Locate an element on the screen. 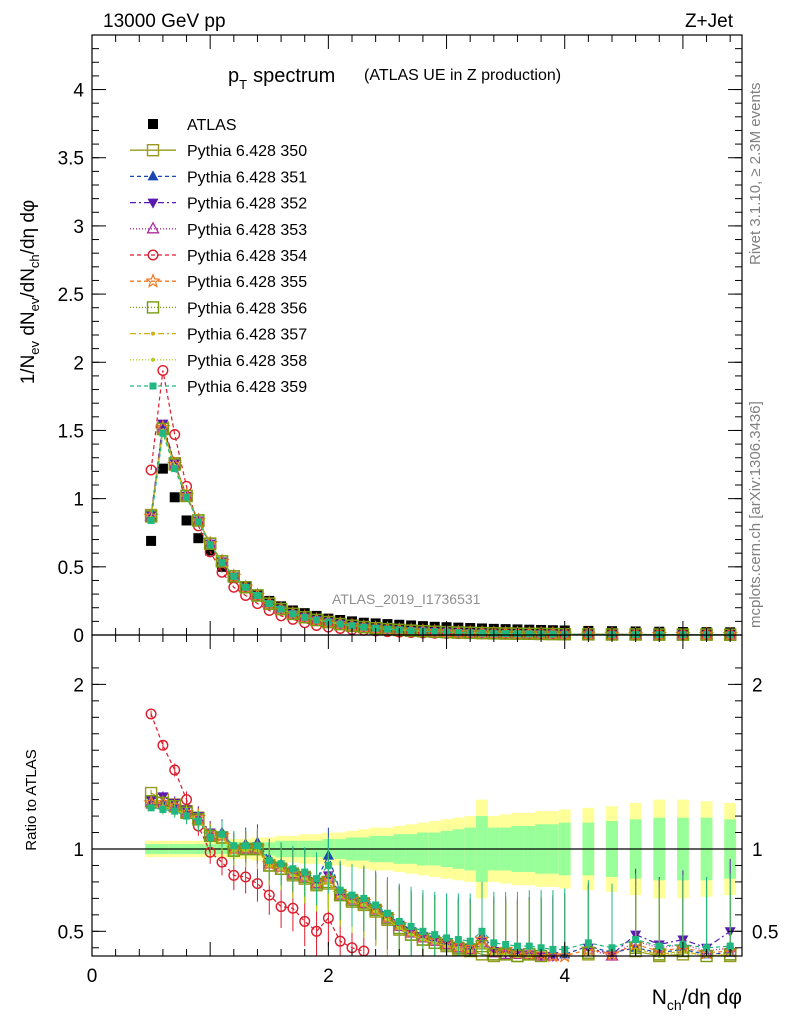  x-tick-label: 4 is located at coordinates (564, 976).